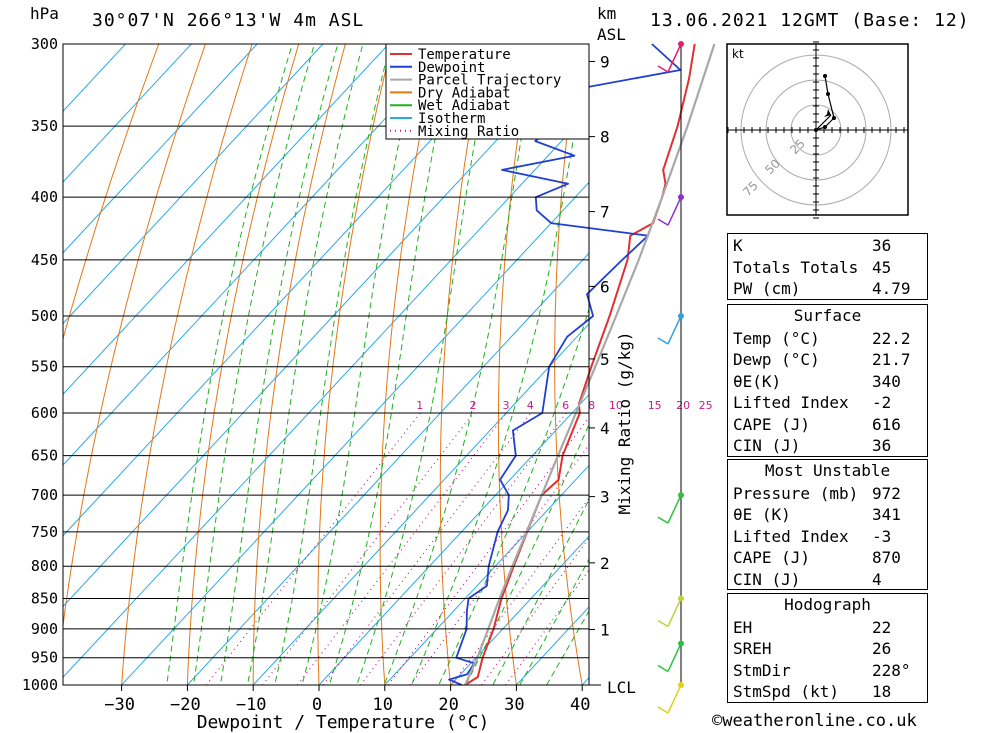  I want to click on hodograph-row: EH 22, so click(827, 627).